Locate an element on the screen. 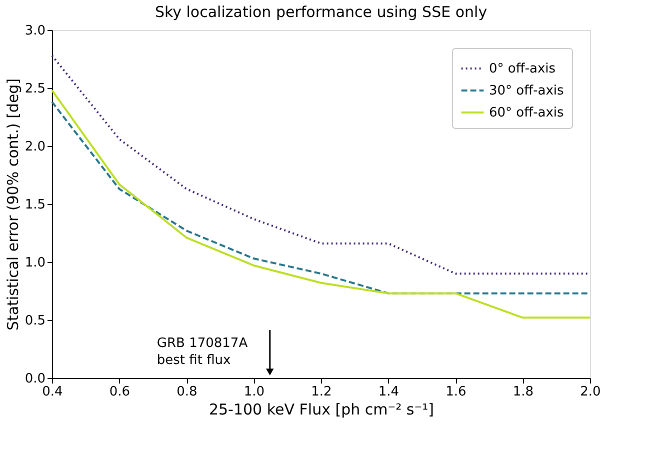 This screenshot has height=466, width=654. x-tick-label: 1.0 is located at coordinates (254, 392).